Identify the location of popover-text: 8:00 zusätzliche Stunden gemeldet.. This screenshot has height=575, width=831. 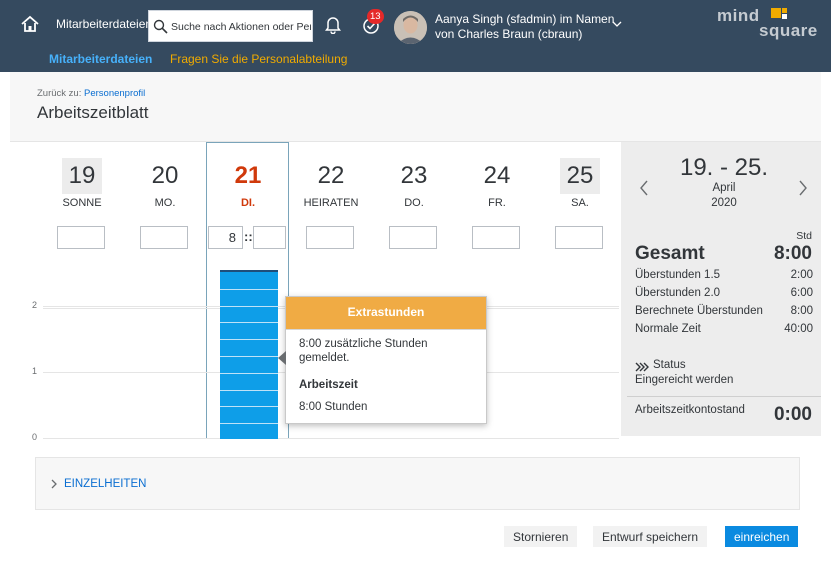
(363, 351).